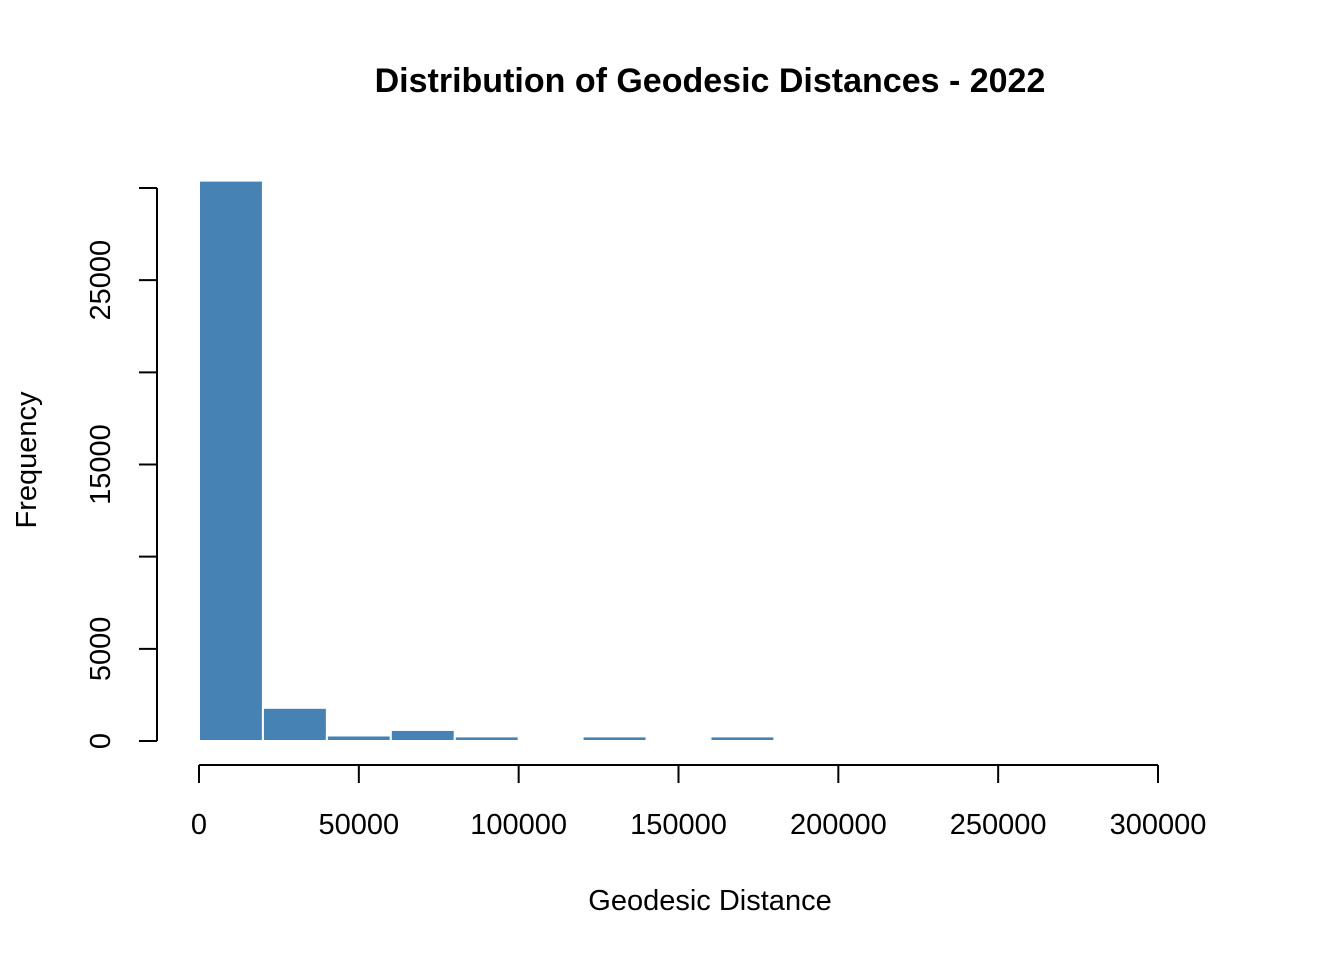 The height and width of the screenshot is (960, 1344). I want to click on x-tick-label: 250000, so click(998, 825).